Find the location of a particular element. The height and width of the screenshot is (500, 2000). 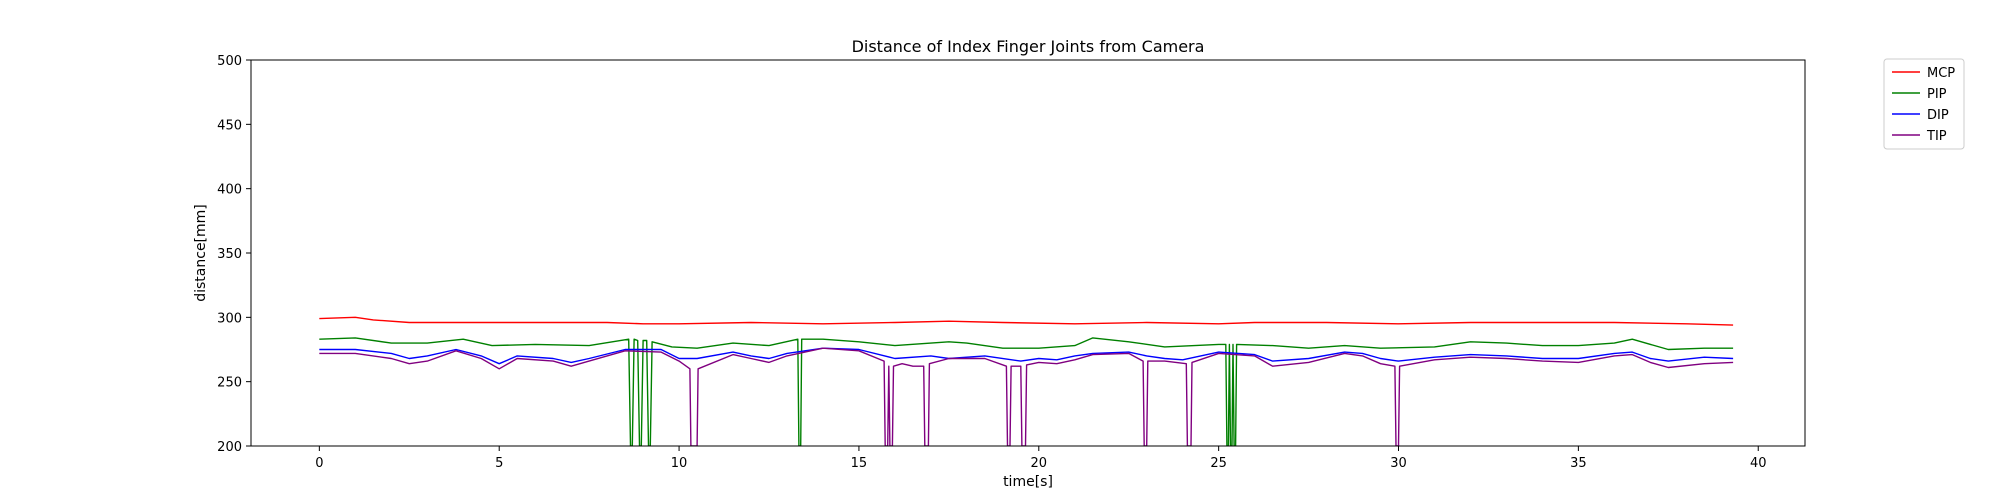

x-tick-label: 5 is located at coordinates (499, 463).